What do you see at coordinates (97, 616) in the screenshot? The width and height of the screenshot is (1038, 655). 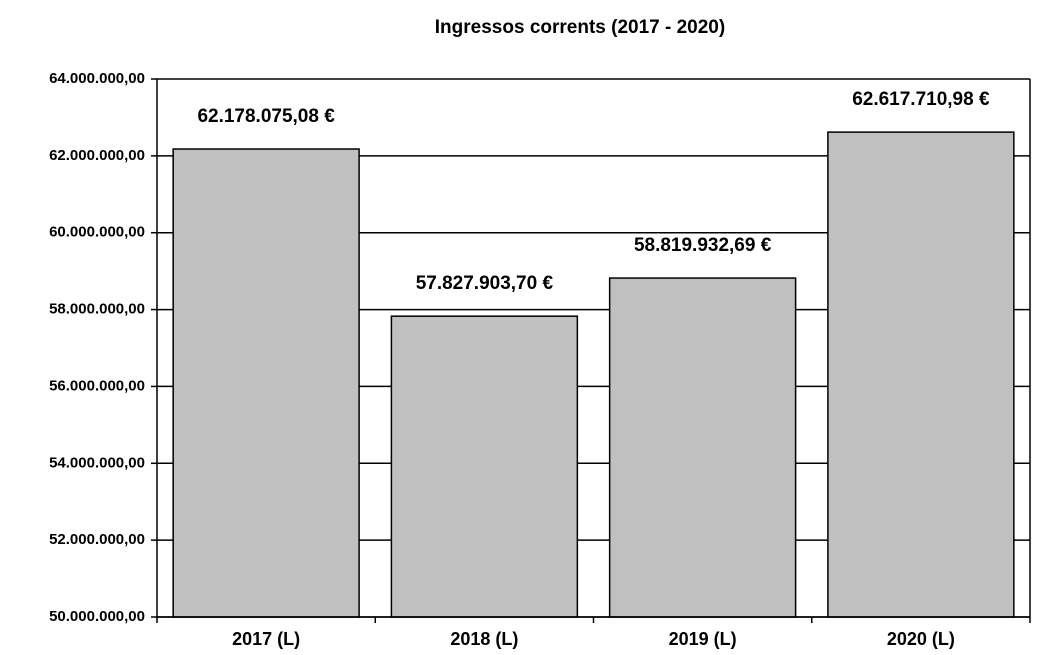 I see `y-tick-label: 50.000.000,00` at bounding box center [97, 616].